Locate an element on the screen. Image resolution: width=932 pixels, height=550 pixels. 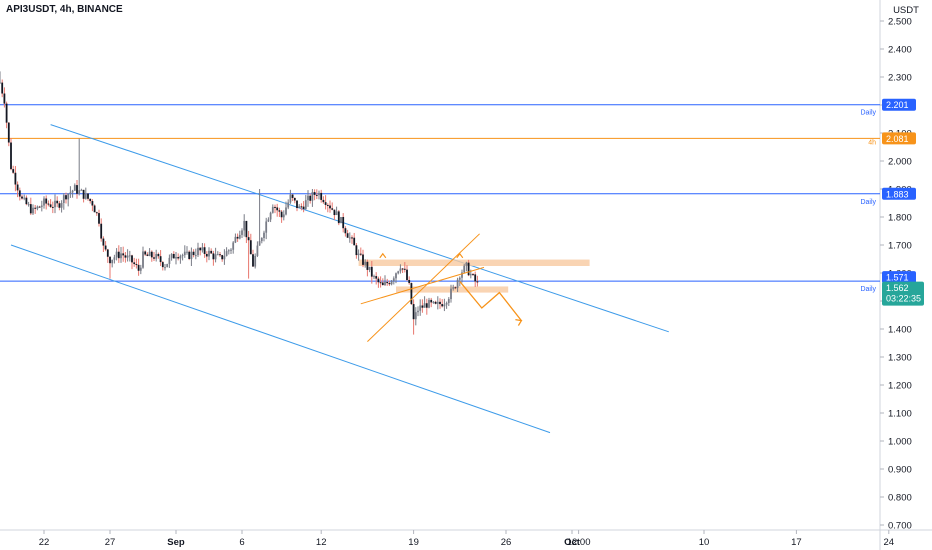
price-level-badge-text: 2.081 is located at coordinates (897, 139).